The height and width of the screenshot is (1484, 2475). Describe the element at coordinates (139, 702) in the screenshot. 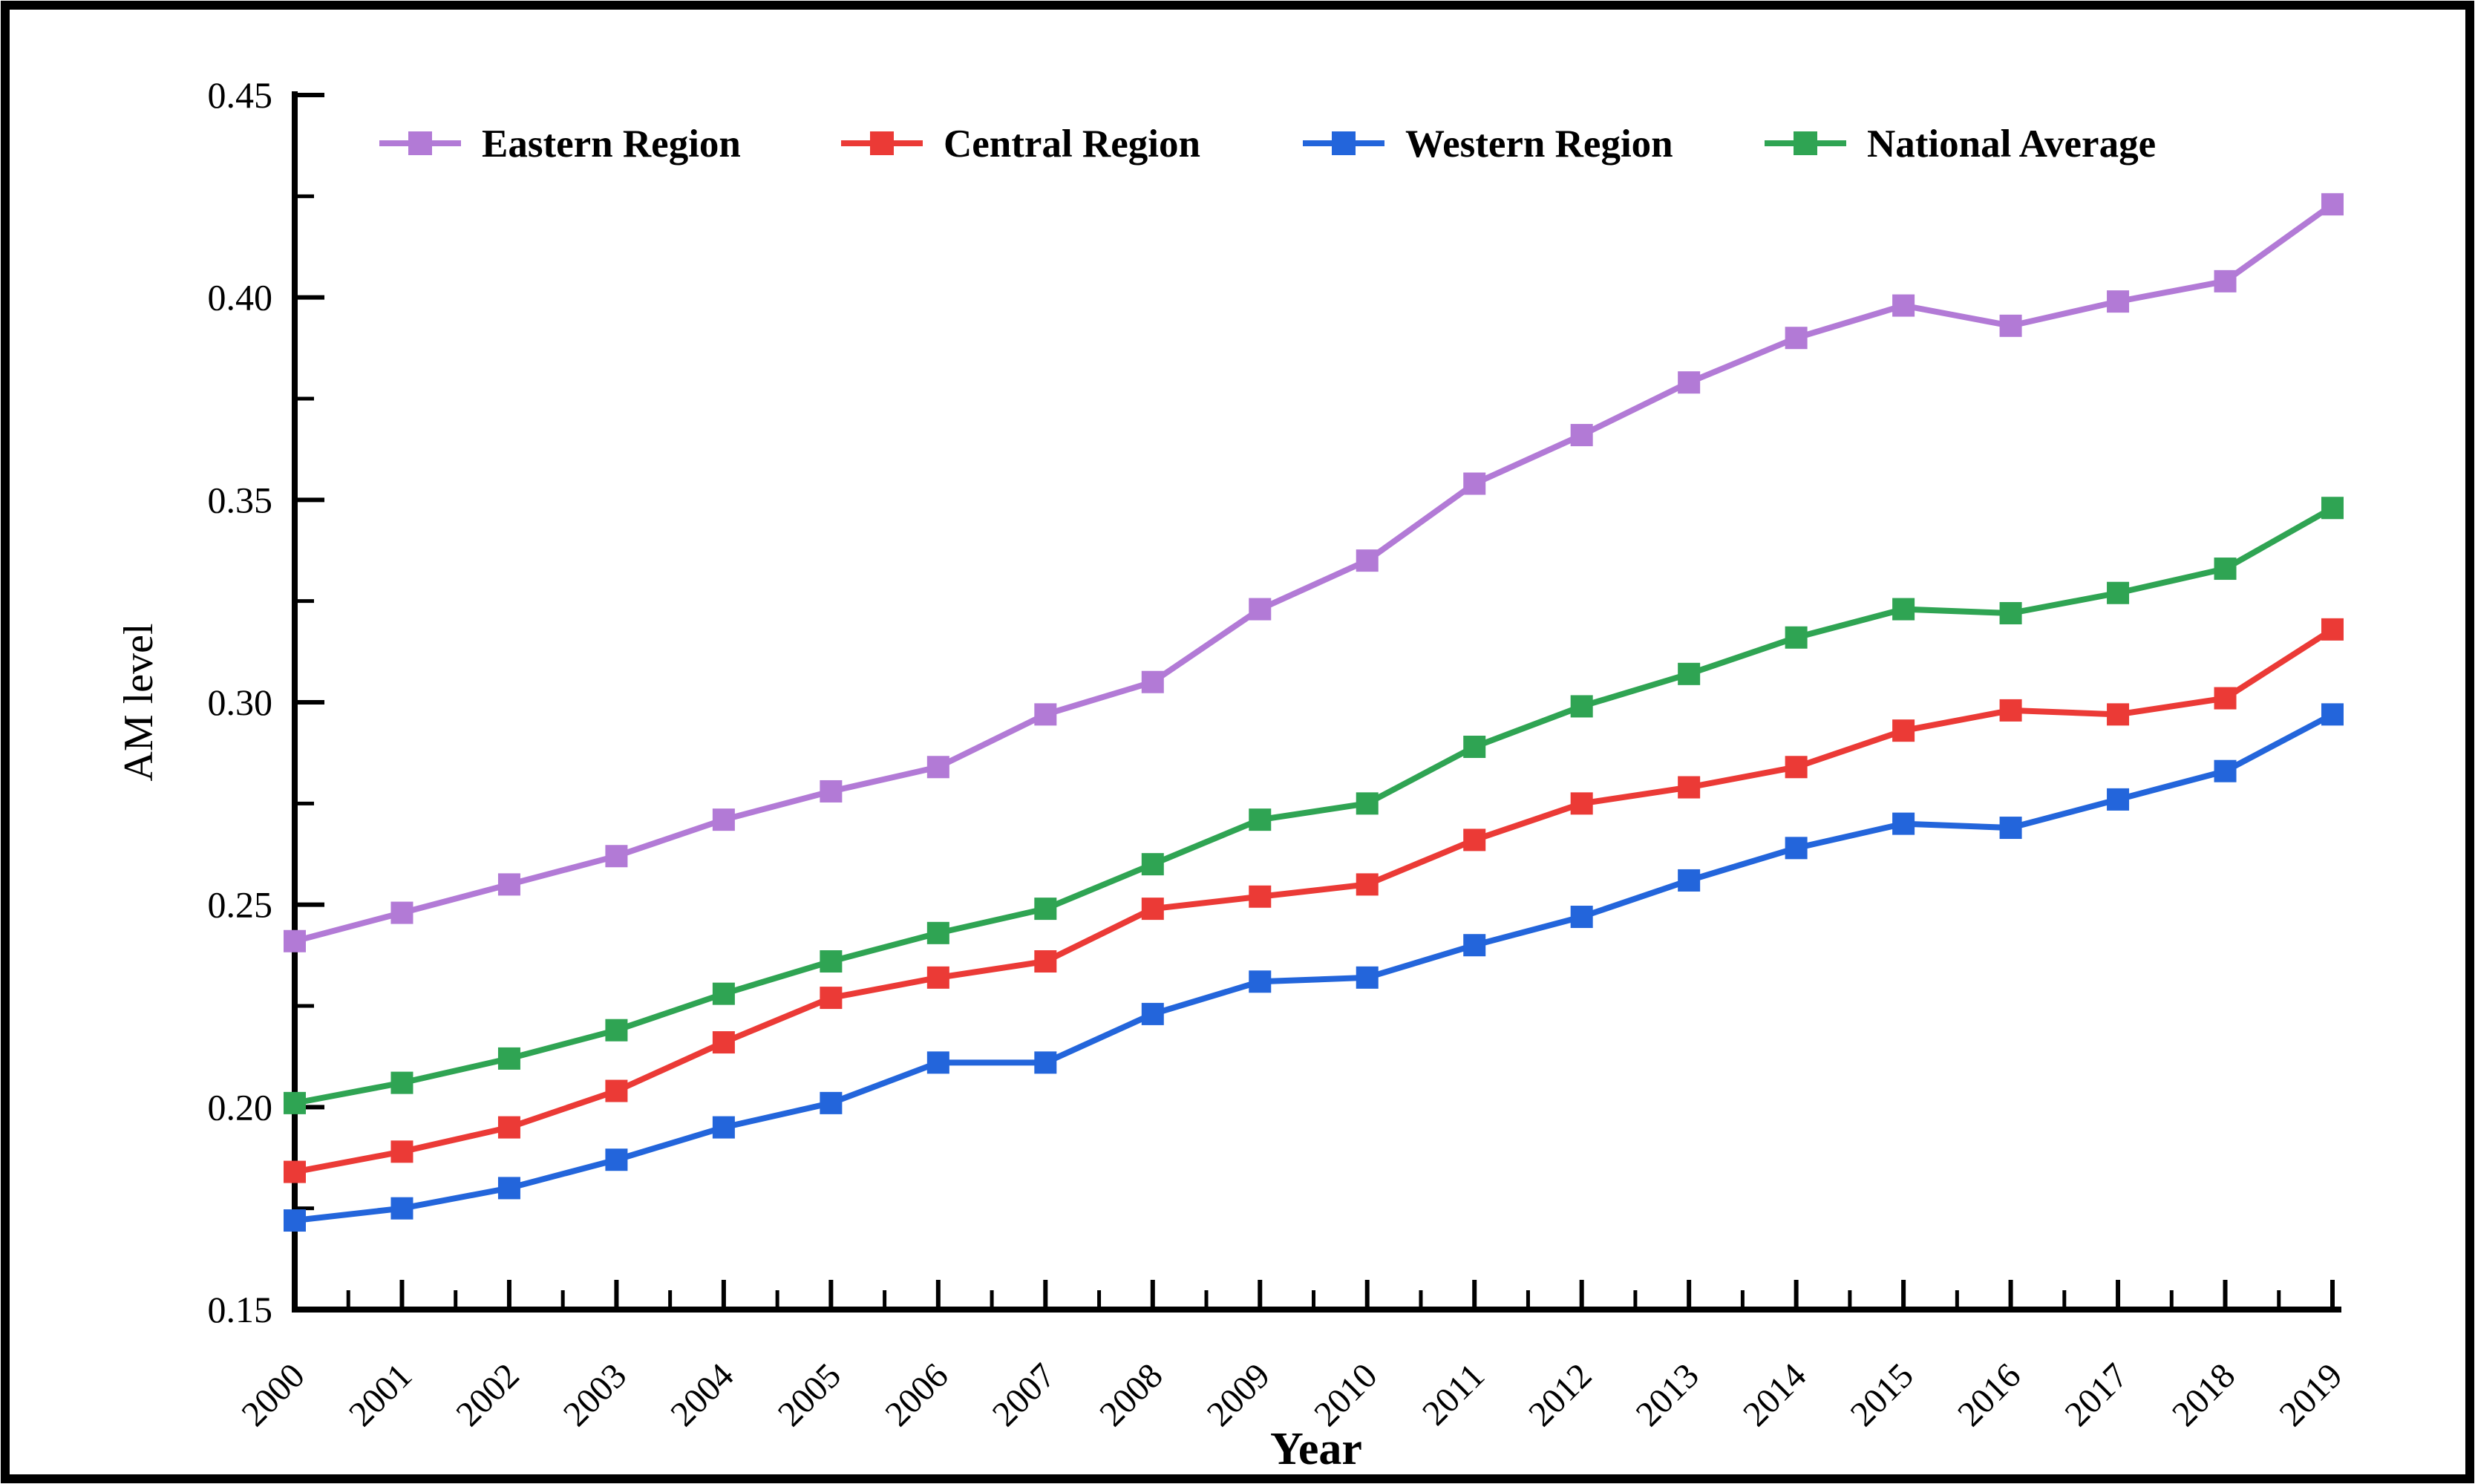

I see `y-axis-title: AM level` at that location.